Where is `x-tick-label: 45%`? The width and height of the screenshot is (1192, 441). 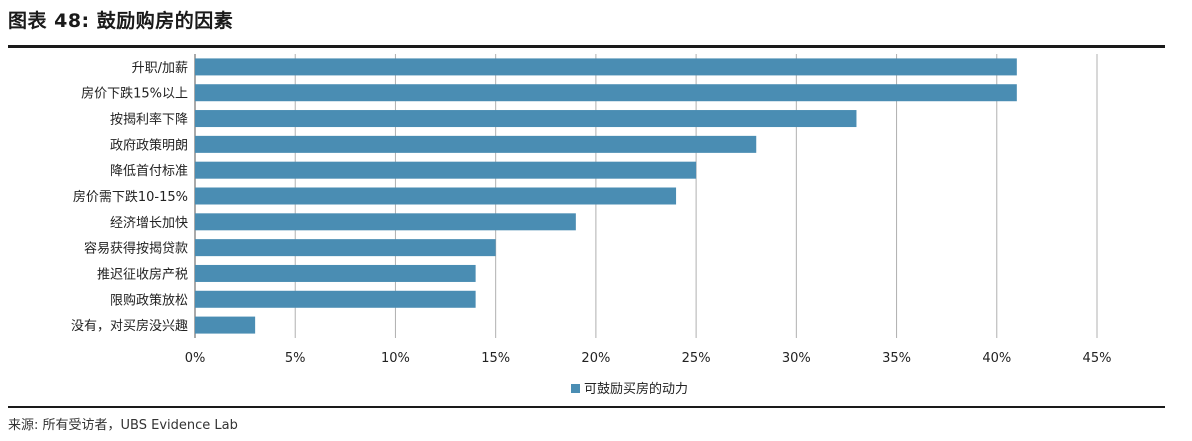 x-tick-label: 45% is located at coordinates (1097, 358).